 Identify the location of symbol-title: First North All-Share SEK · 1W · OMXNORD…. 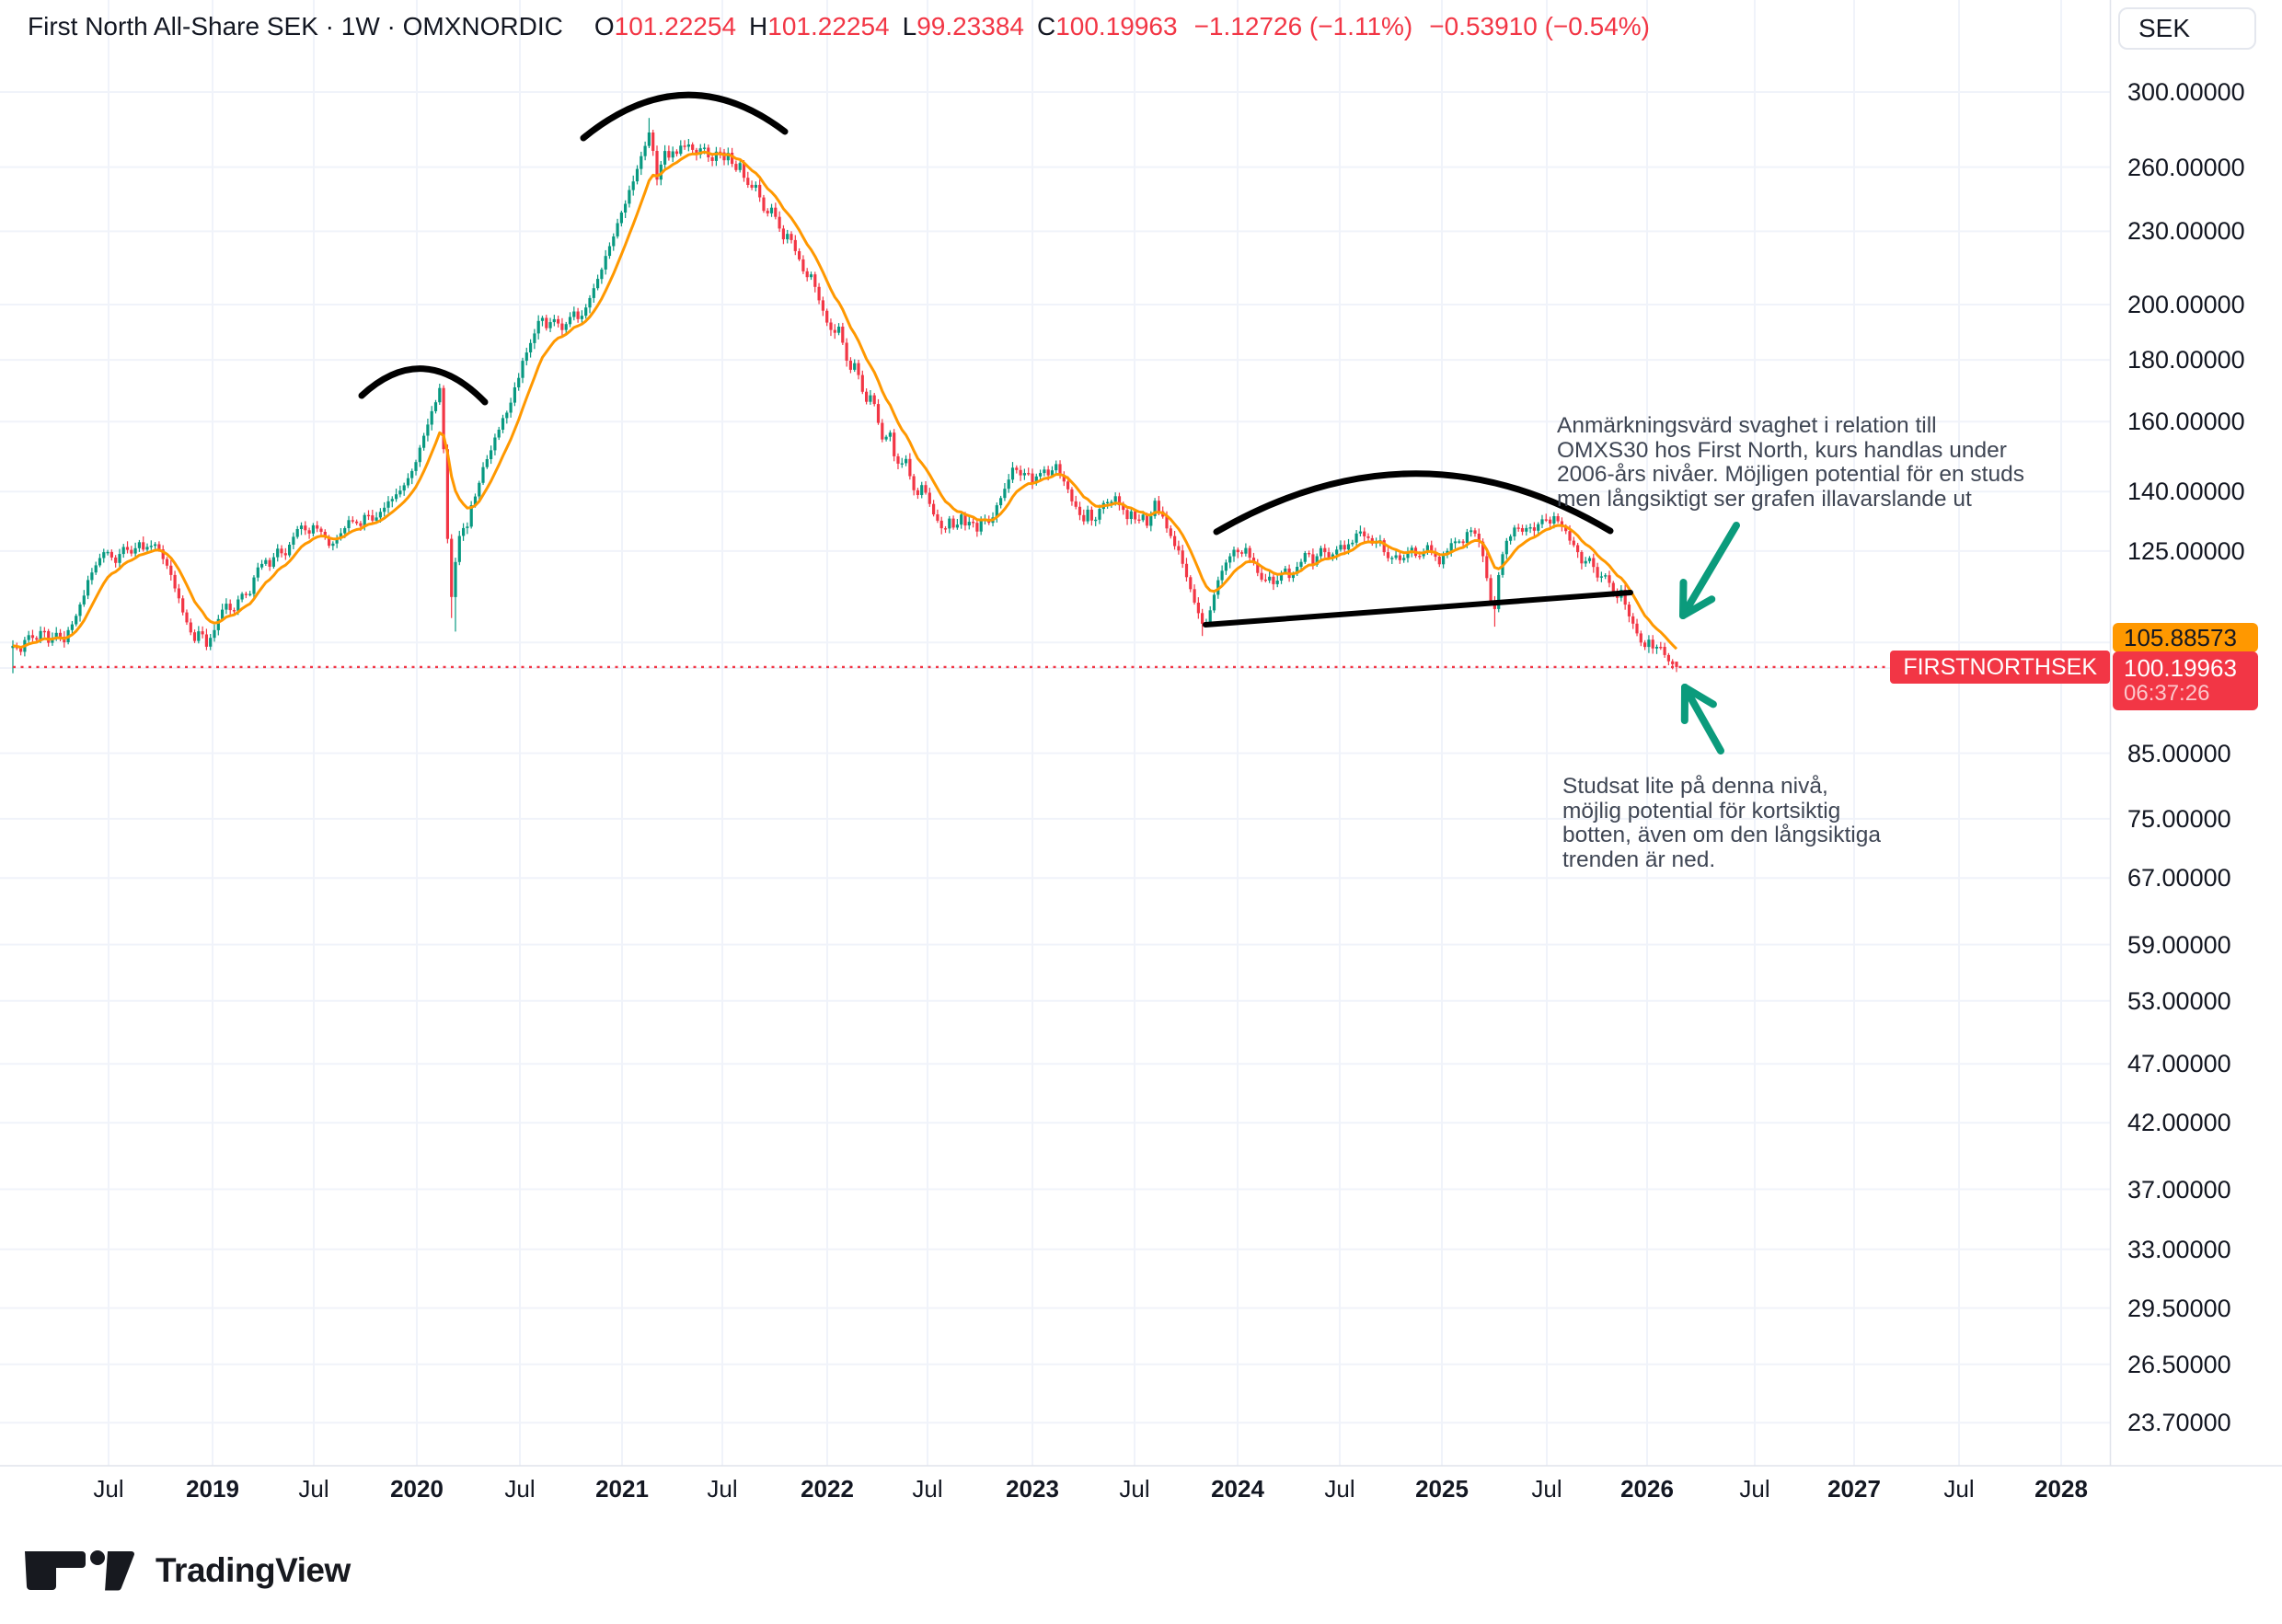
(296, 26).